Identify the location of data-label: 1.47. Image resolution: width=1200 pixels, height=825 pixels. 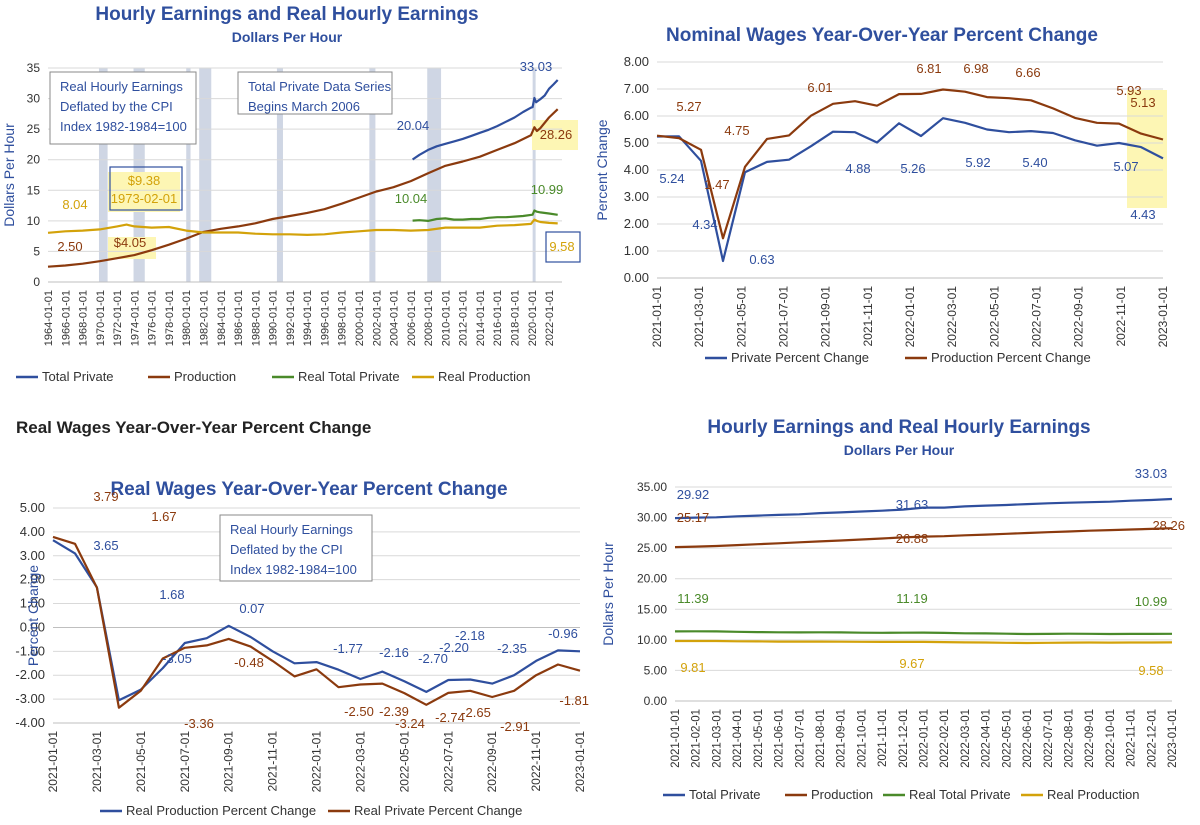
(716, 184).